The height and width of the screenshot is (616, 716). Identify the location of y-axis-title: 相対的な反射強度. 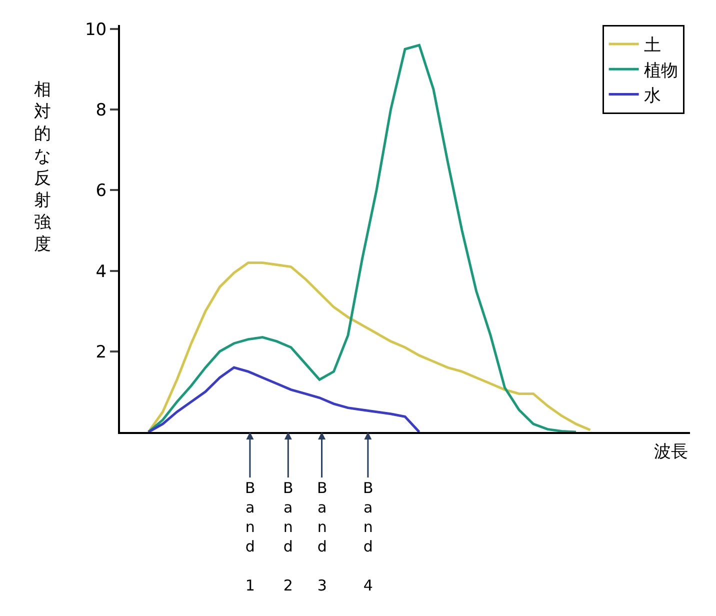
(42, 167).